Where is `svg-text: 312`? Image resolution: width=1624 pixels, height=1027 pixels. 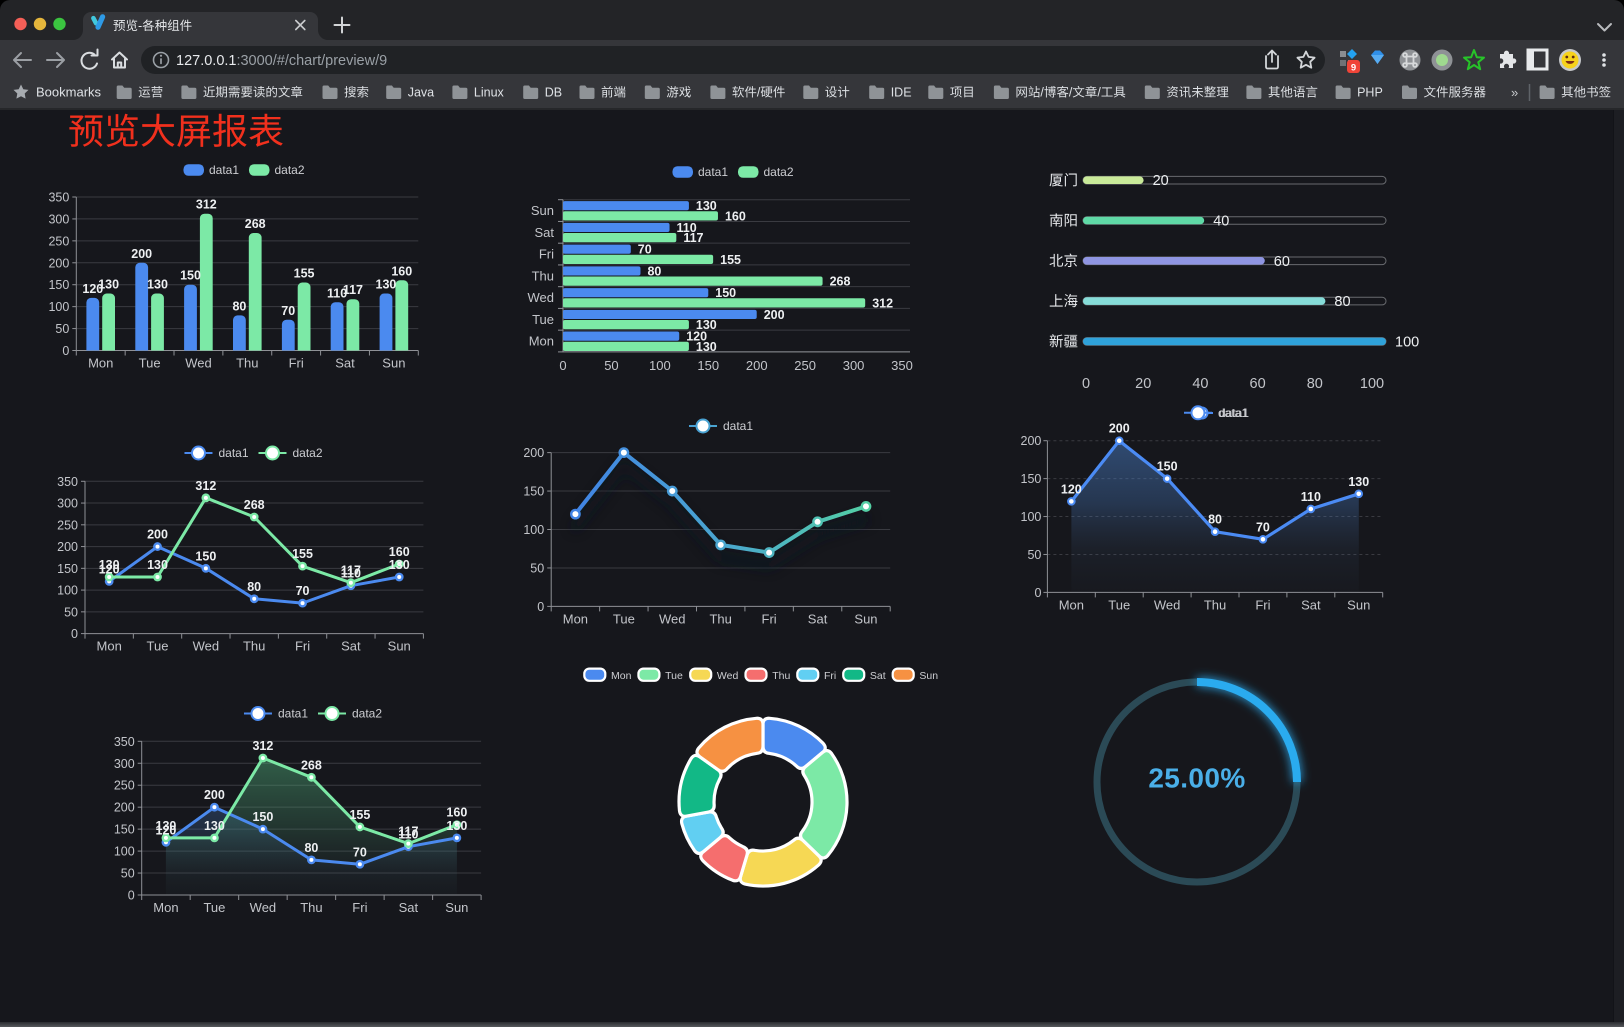
svg-text: 312 is located at coordinates (882, 303).